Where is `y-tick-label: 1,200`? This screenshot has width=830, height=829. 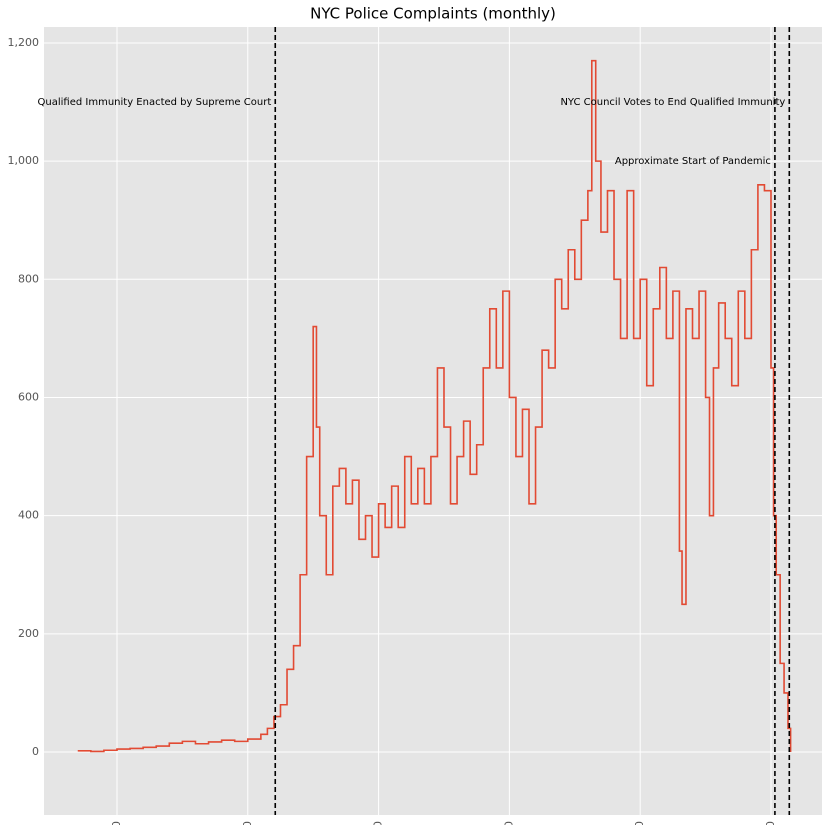
y-tick-label: 1,200 is located at coordinates (24, 42).